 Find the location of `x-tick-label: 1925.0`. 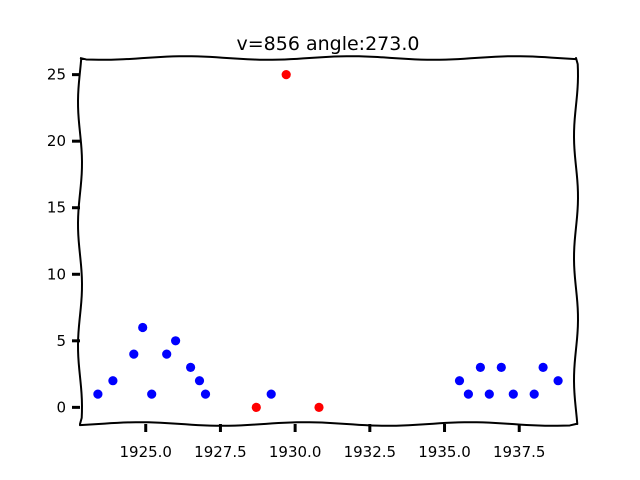

x-tick-label: 1925.0 is located at coordinates (145, 452).